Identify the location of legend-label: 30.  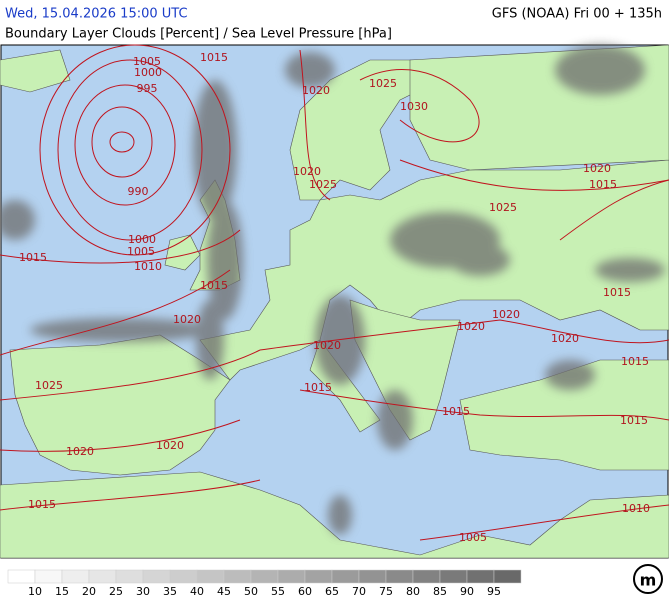
(143, 591).